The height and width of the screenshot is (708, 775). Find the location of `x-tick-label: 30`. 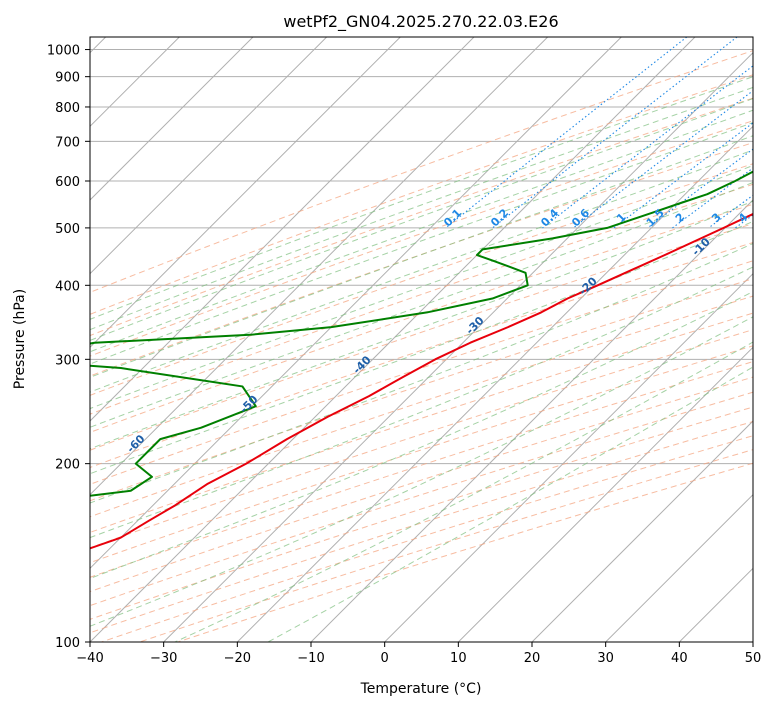

x-tick-label: 30 is located at coordinates (605, 658).